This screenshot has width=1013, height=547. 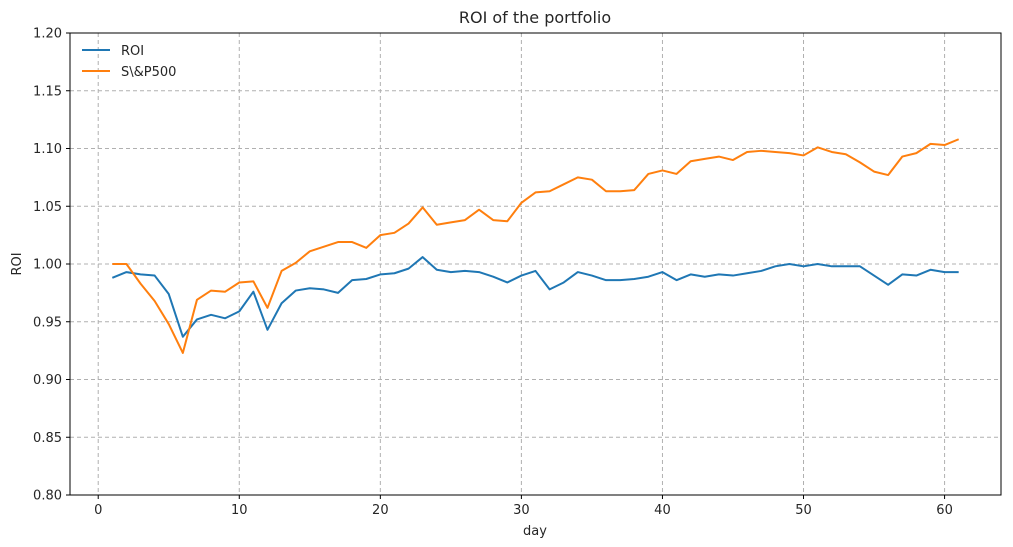 What do you see at coordinates (662, 510) in the screenshot?
I see `x-tick-label: 40` at bounding box center [662, 510].